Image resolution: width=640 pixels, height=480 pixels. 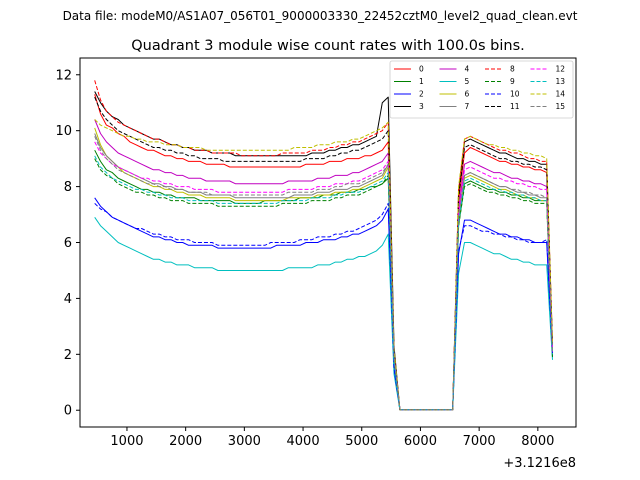 What do you see at coordinates (63, 75) in the screenshot?
I see `y-tick-label: 12` at bounding box center [63, 75].